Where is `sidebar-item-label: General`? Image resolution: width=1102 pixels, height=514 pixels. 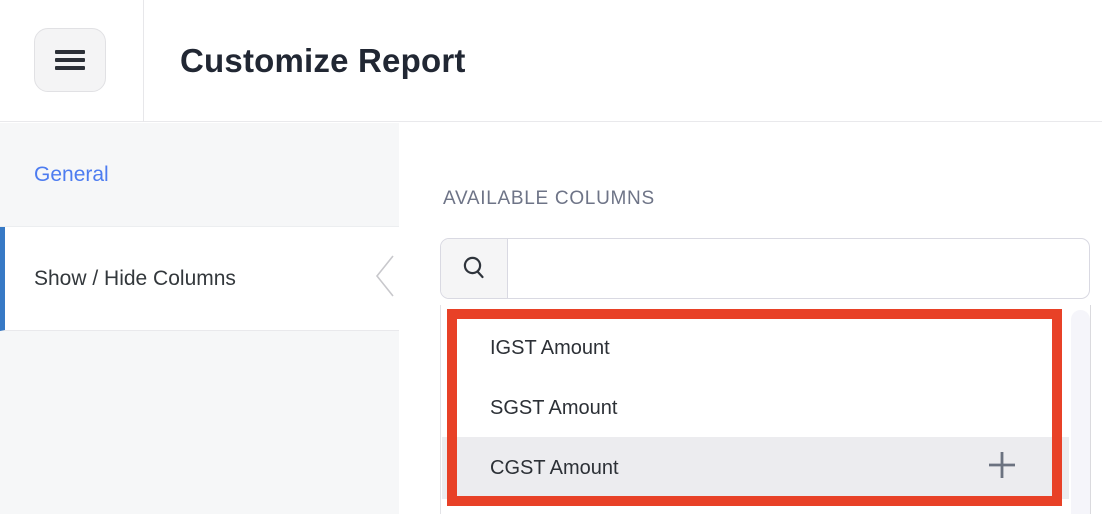 sidebar-item-label: General is located at coordinates (71, 174).